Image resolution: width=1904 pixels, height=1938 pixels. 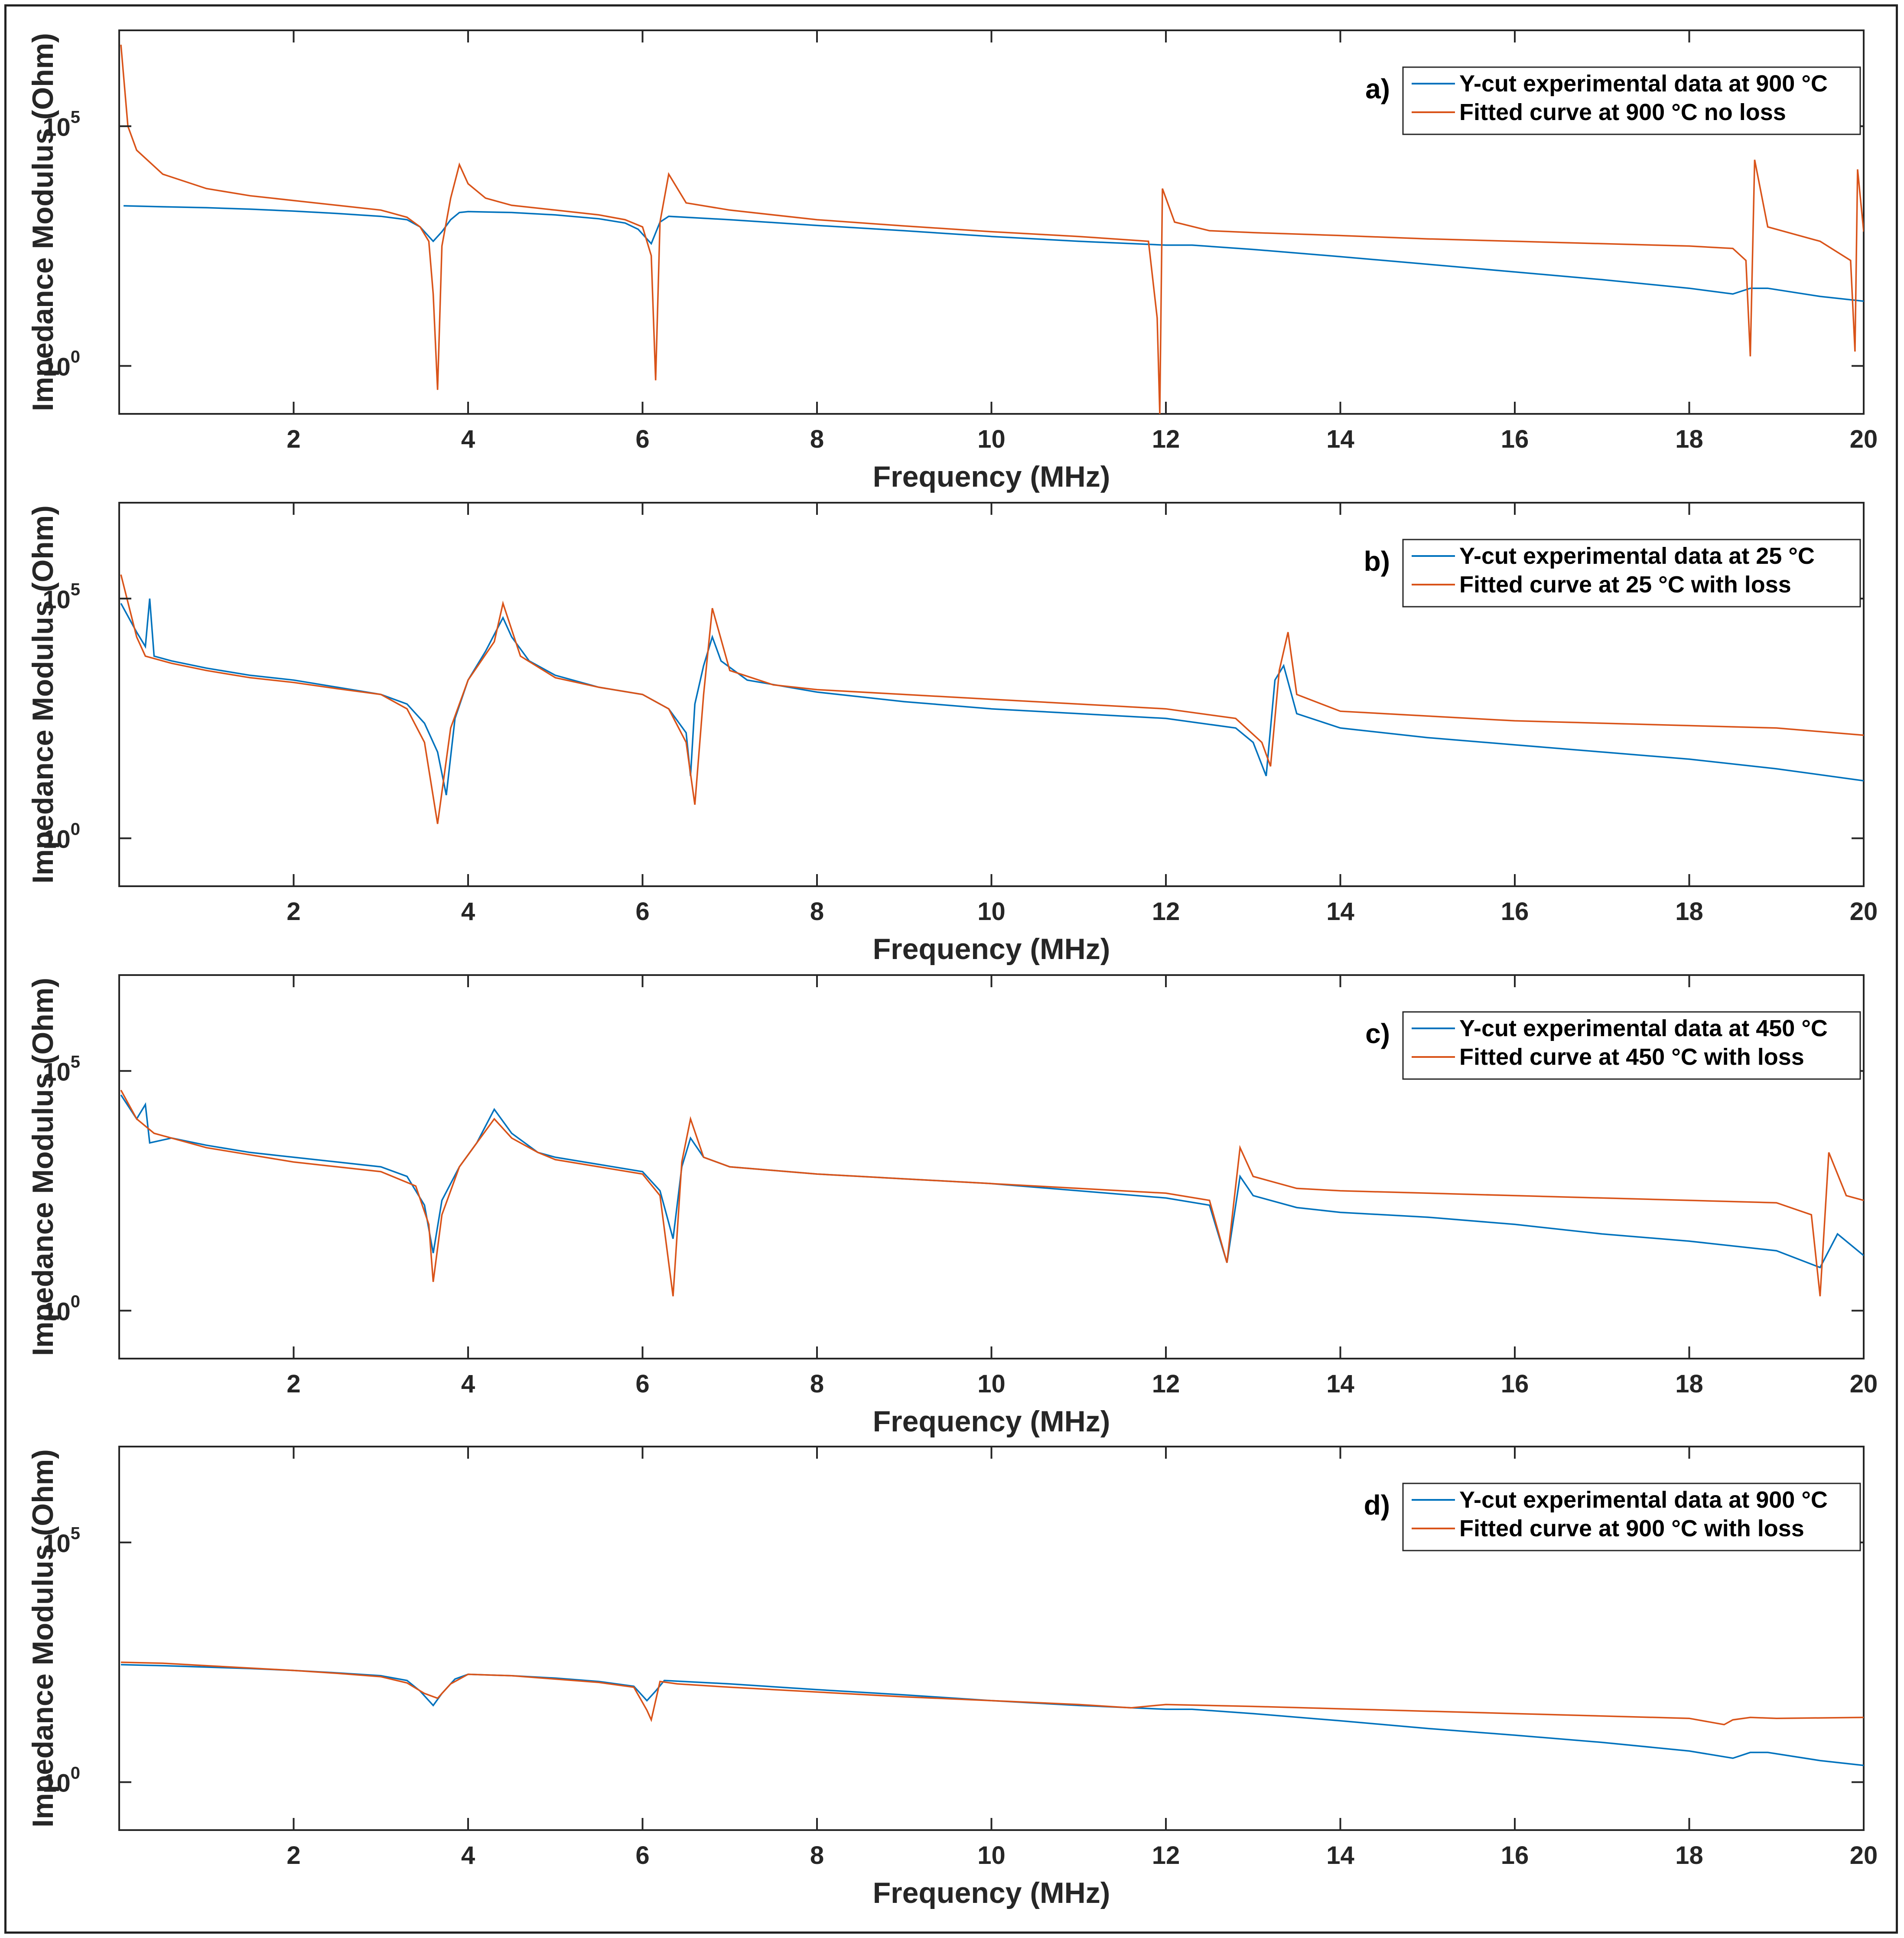 What do you see at coordinates (1631, 1528) in the screenshot?
I see `legend-entry: Fitted curve at 900 °C with loss` at bounding box center [1631, 1528].